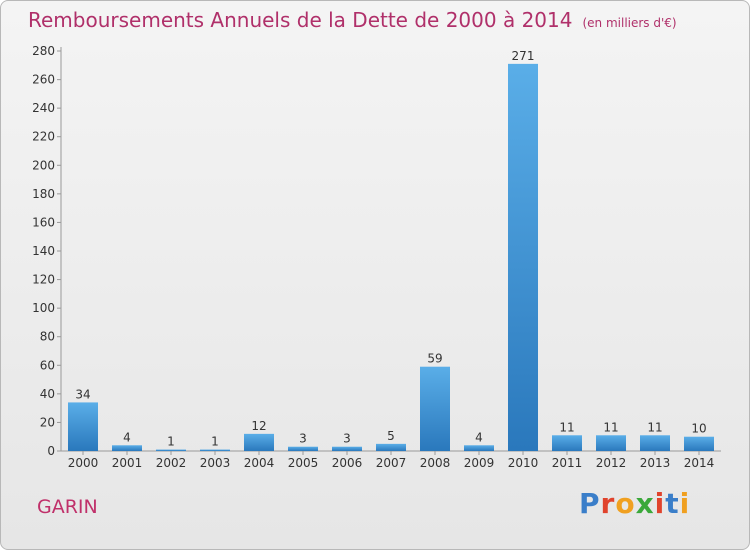 Image resolution: width=750 pixels, height=550 pixels. What do you see at coordinates (645, 503) in the screenshot?
I see `logo-letter: x` at bounding box center [645, 503].